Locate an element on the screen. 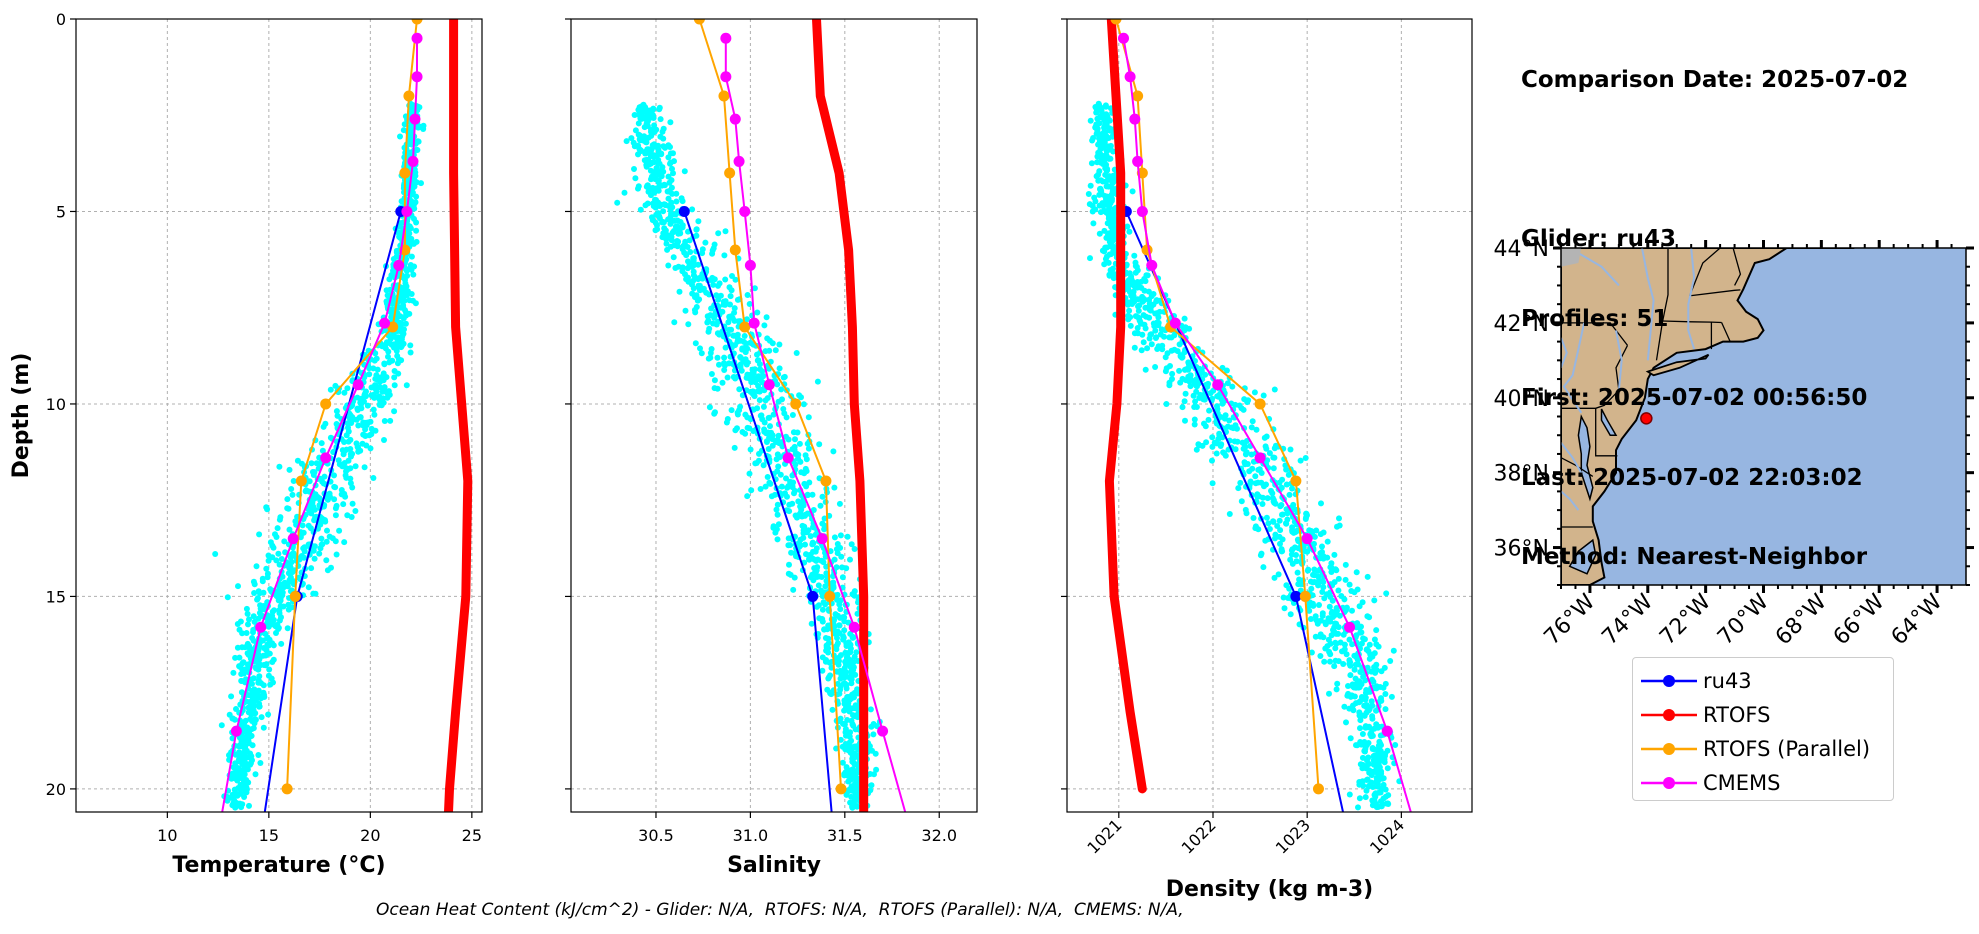  method: Method: Nearest-Neighbor is located at coordinates (1694, 557).